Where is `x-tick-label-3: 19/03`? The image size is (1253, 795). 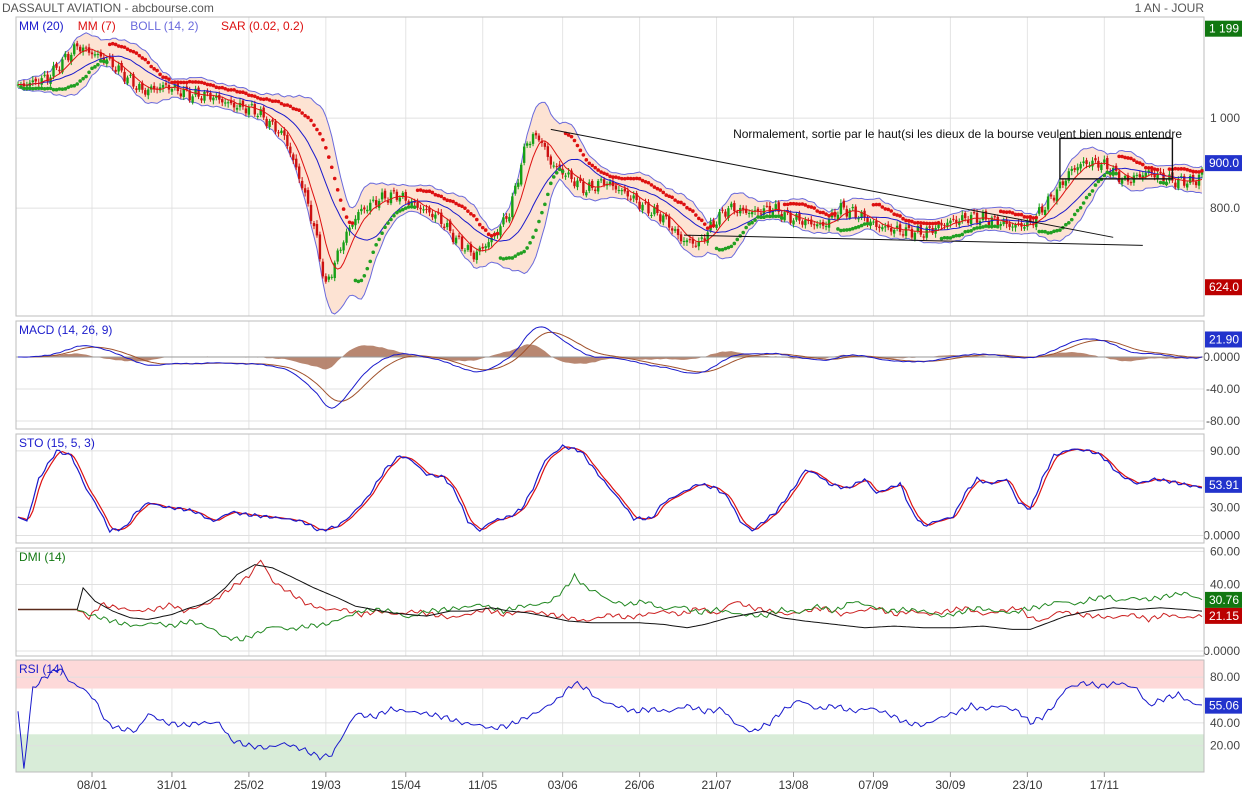
x-tick-label-3: 19/03 is located at coordinates (326, 785).